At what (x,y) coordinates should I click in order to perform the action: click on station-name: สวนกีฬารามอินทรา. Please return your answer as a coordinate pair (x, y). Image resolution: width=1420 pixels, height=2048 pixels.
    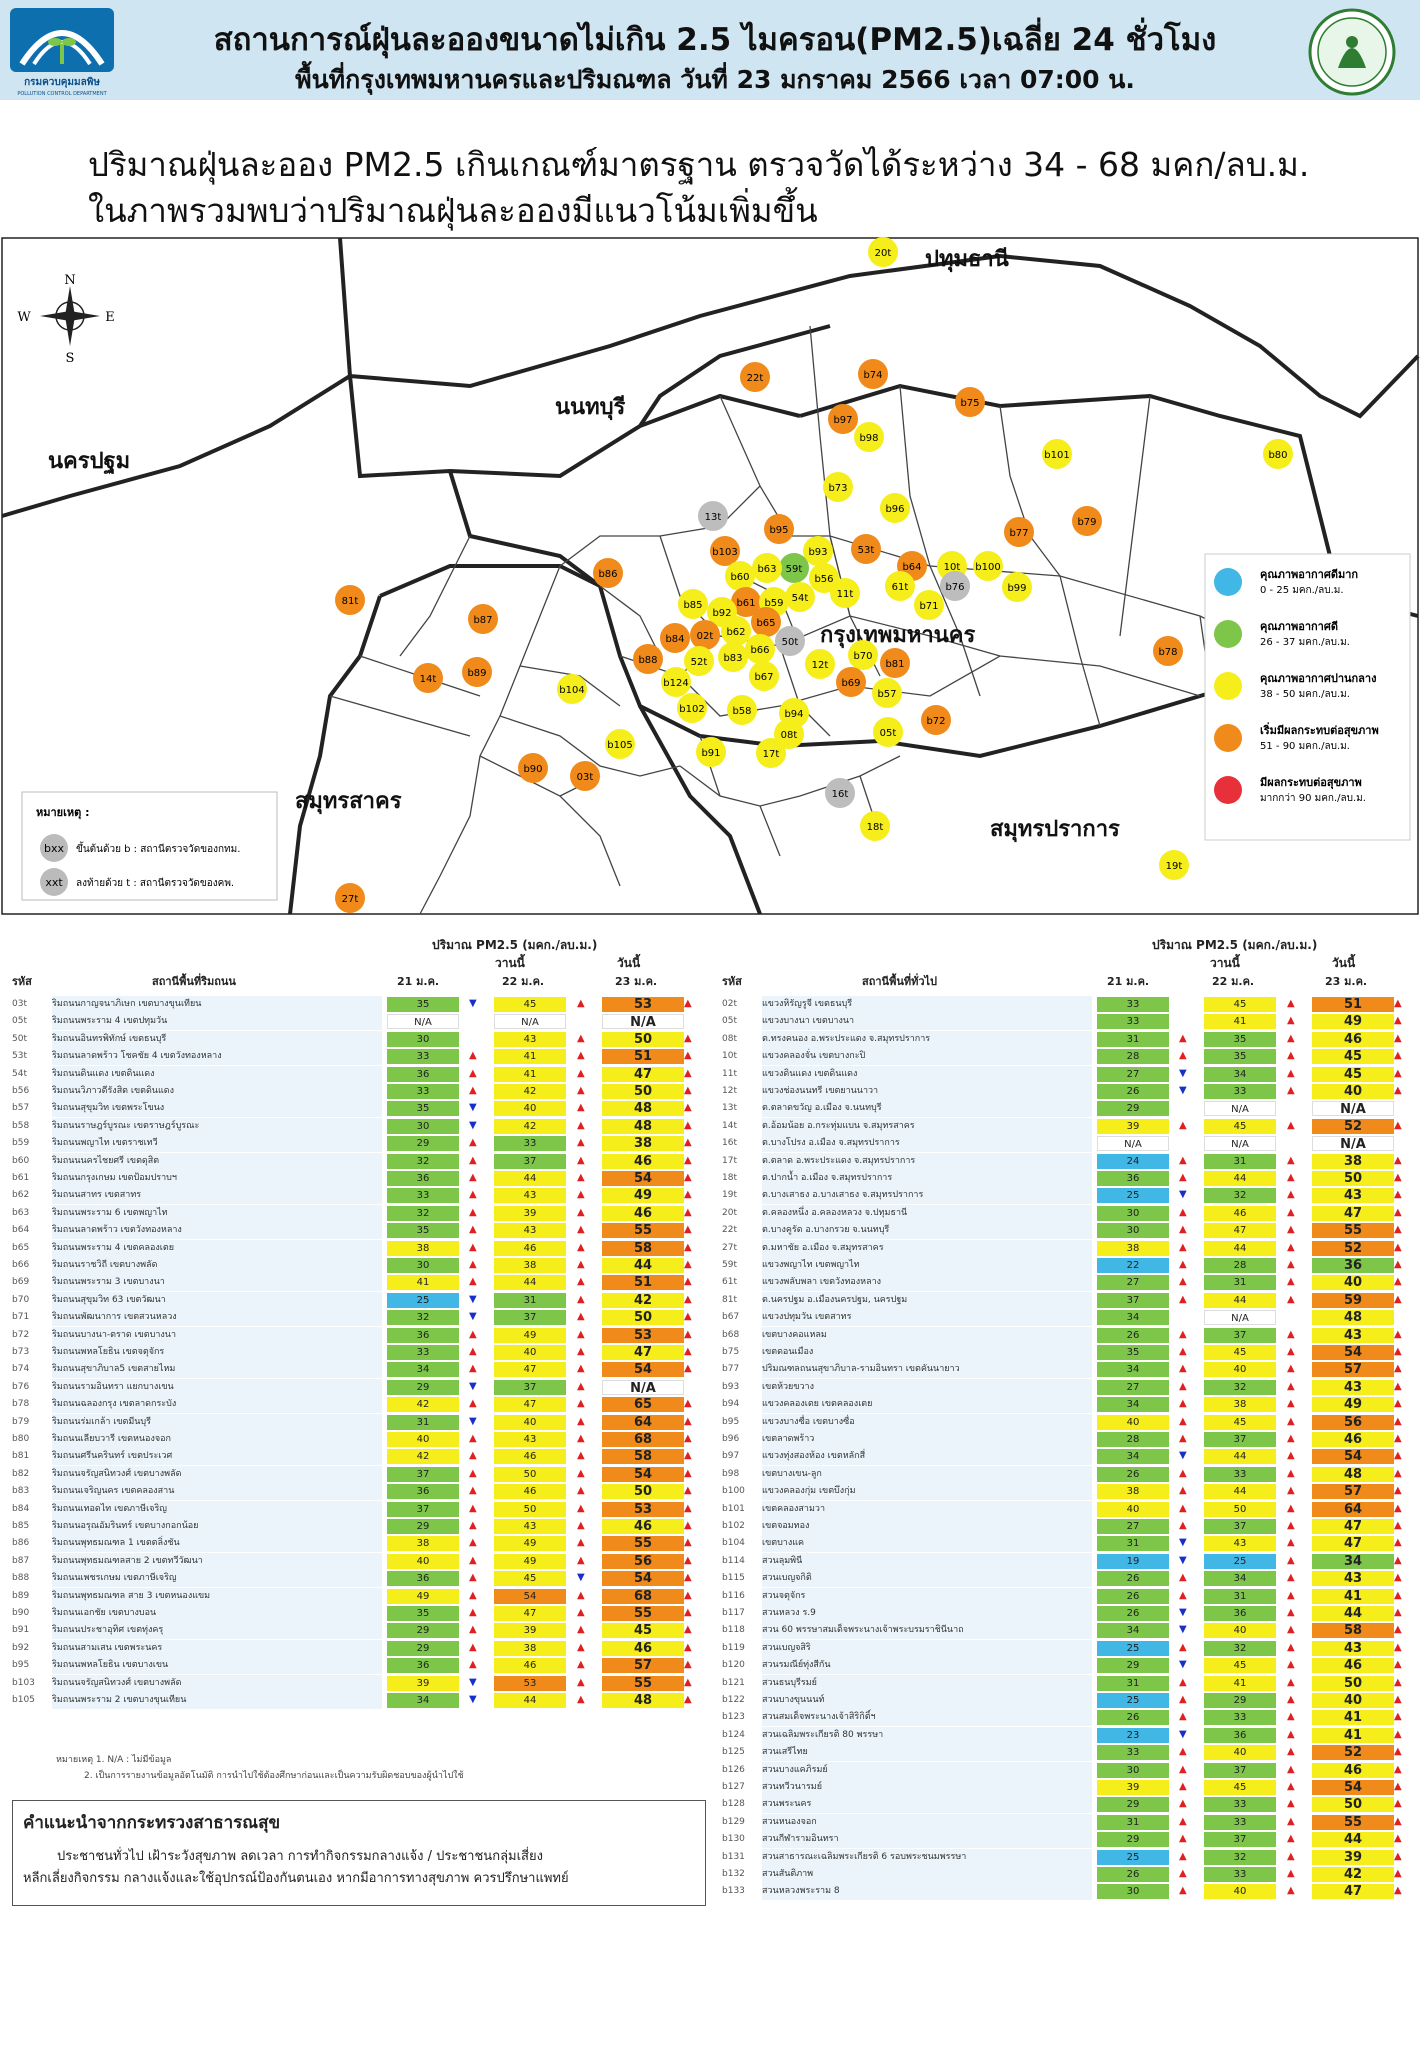
    Looking at the image, I should click on (927, 1840).